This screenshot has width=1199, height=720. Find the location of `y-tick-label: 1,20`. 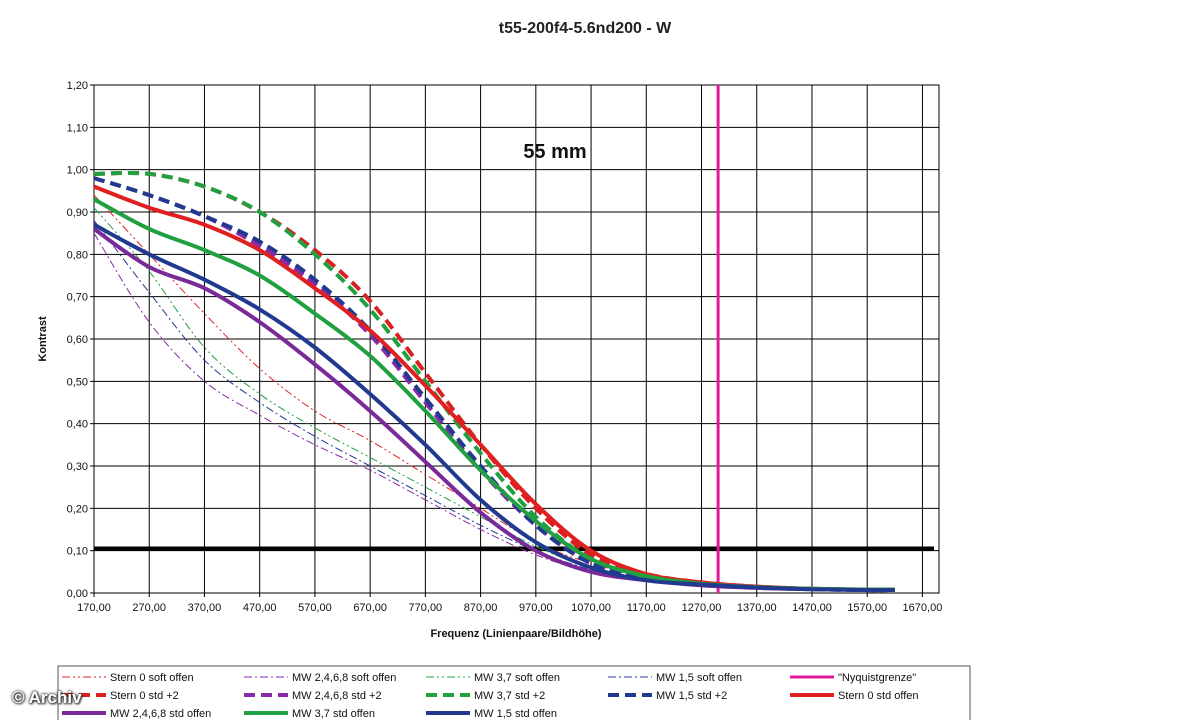

y-tick-label: 1,20 is located at coordinates (77, 86).